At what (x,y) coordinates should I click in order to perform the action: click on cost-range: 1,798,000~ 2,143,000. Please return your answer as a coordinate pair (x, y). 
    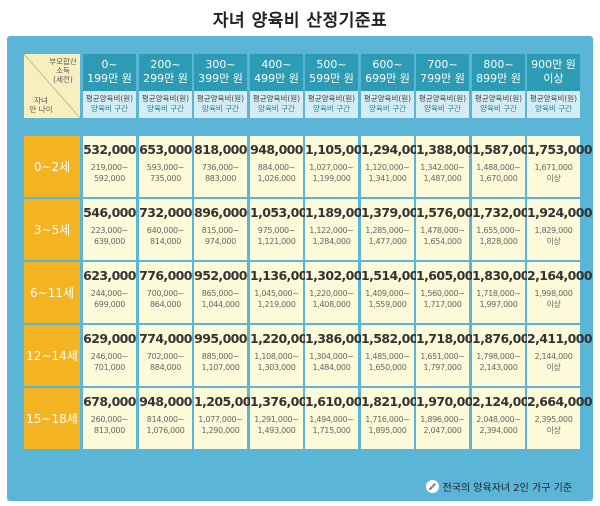
    Looking at the image, I should click on (498, 362).